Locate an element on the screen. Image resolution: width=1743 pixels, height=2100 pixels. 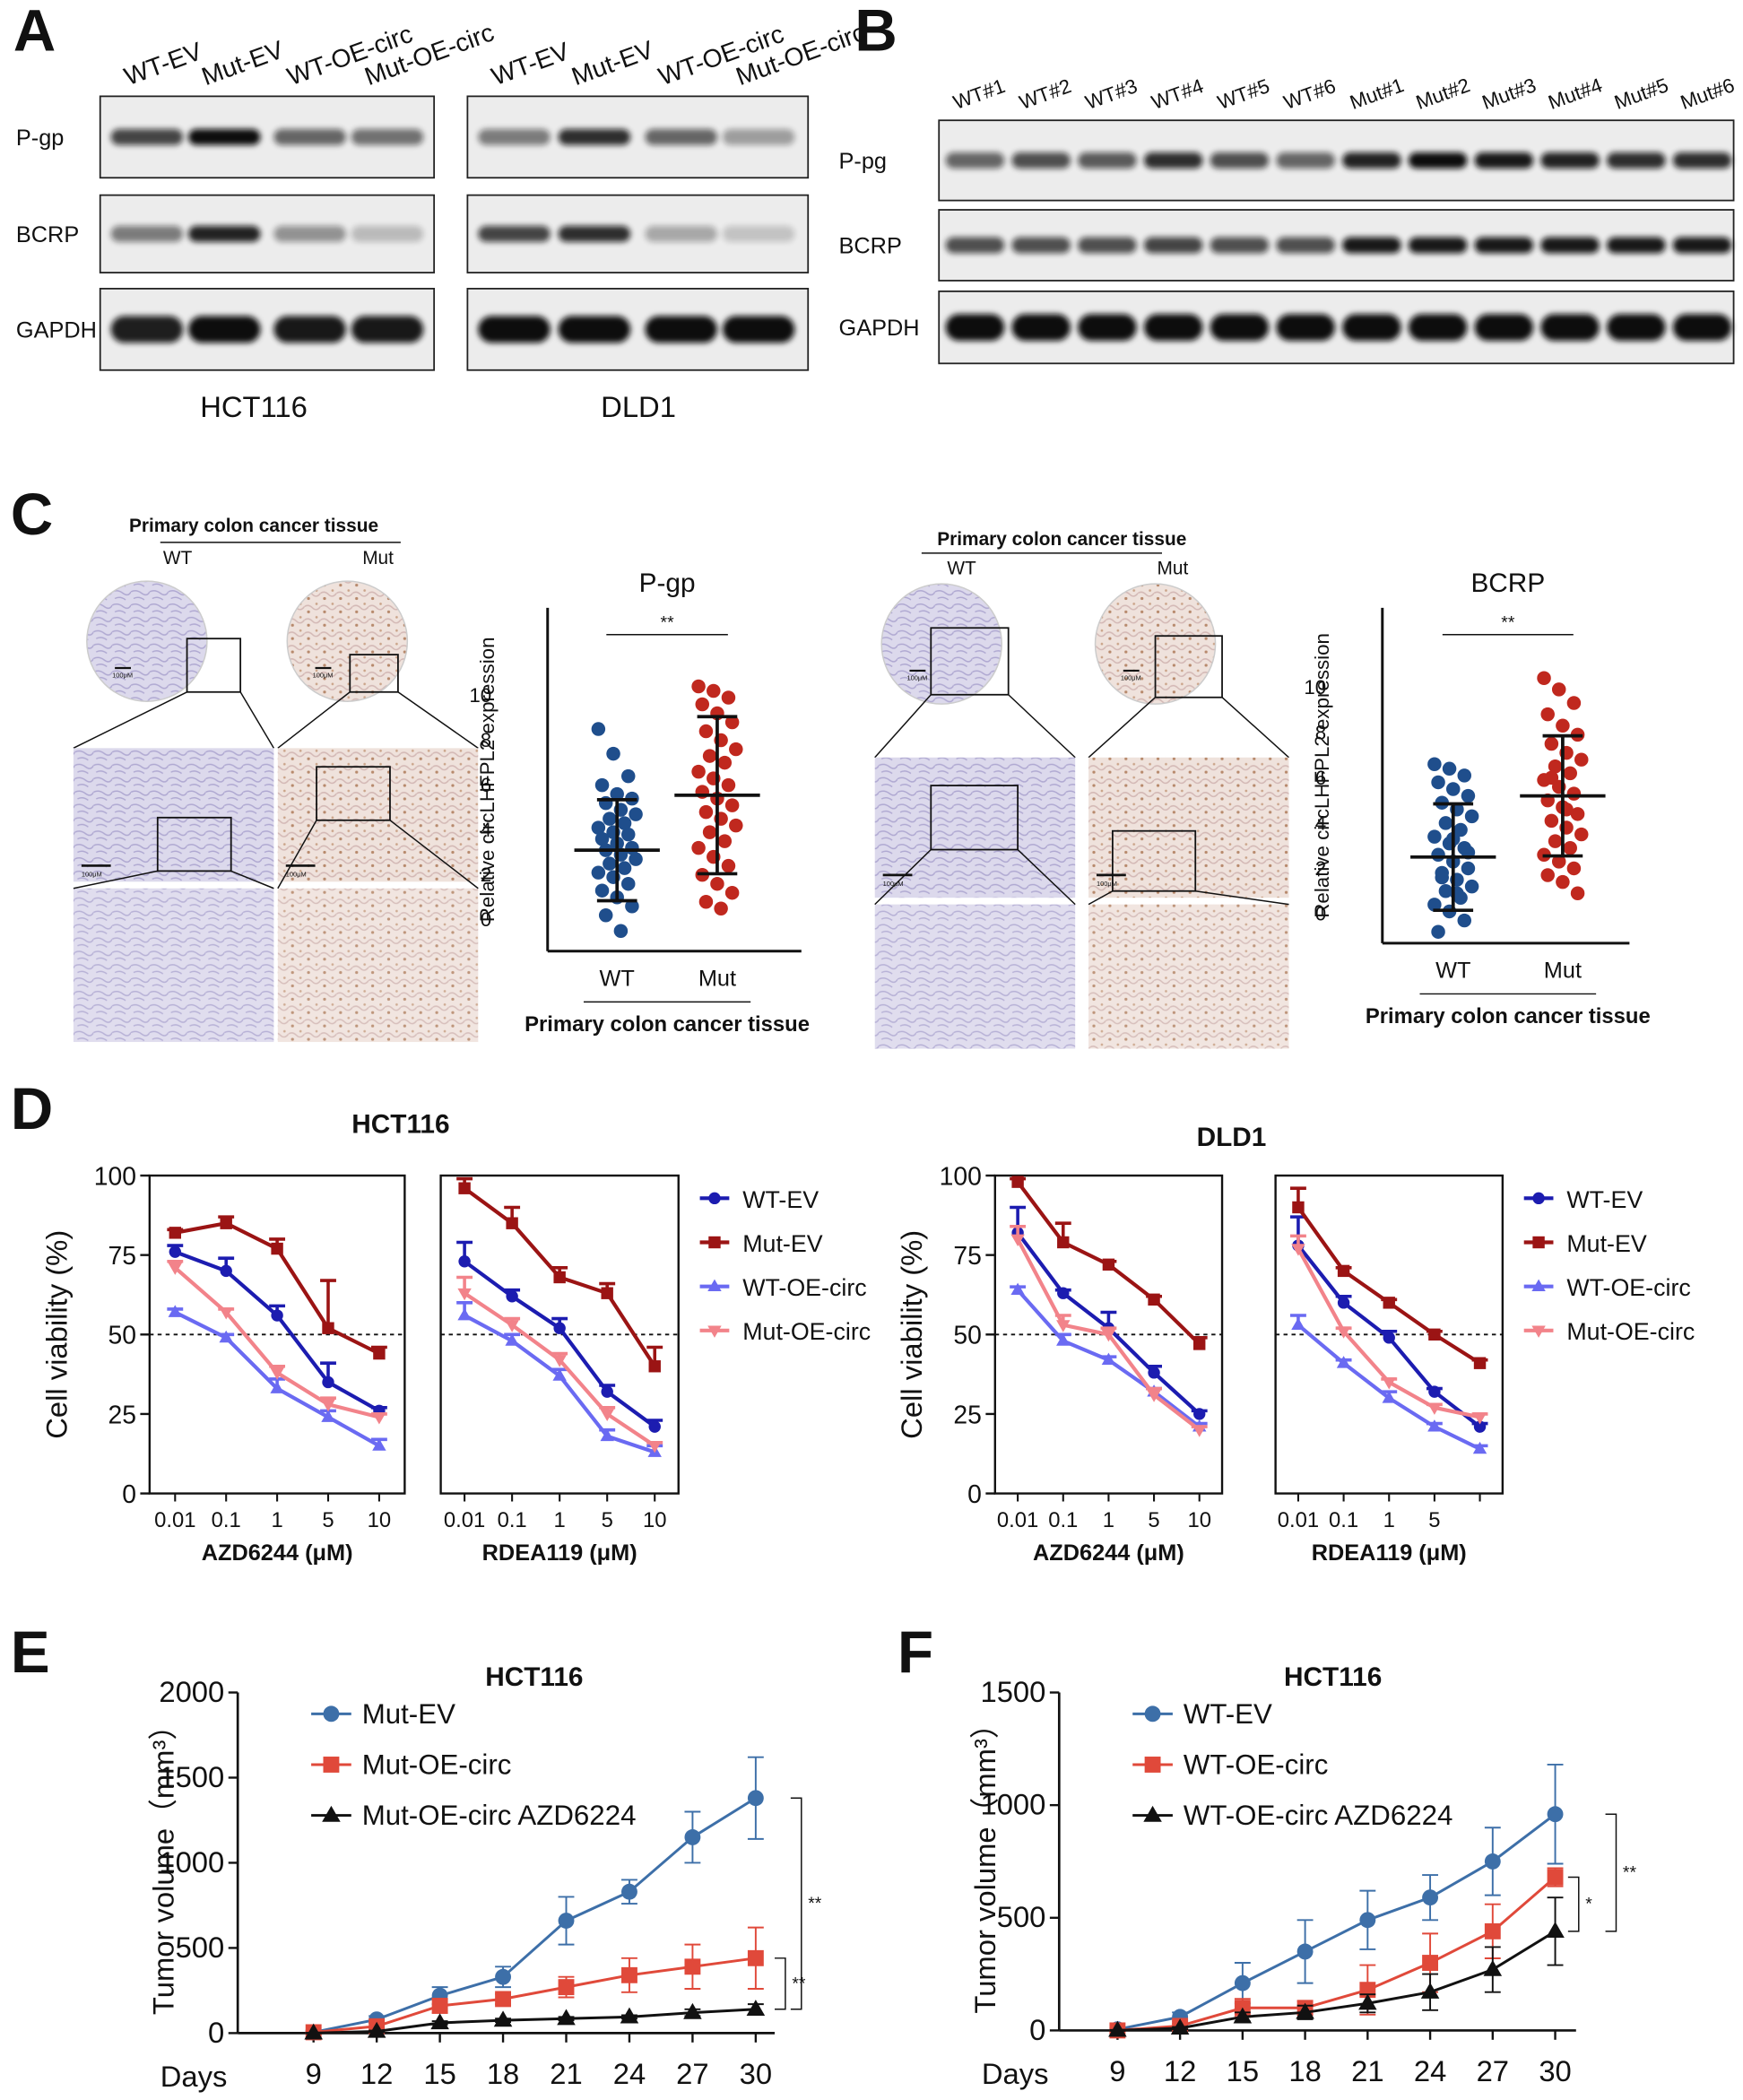
blot-lane-label: WT#5 is located at coordinates (1244, 94).